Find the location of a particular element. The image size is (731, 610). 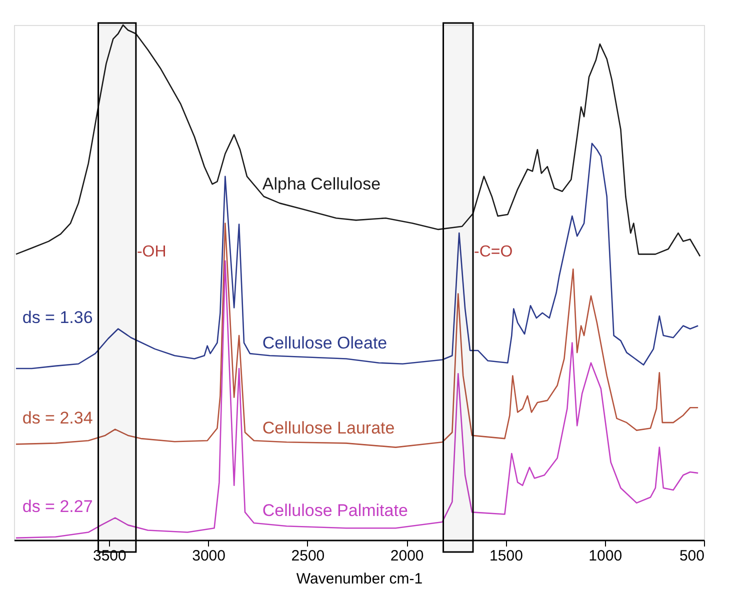

series-label: Cellulose Laurate is located at coordinates (328, 428).